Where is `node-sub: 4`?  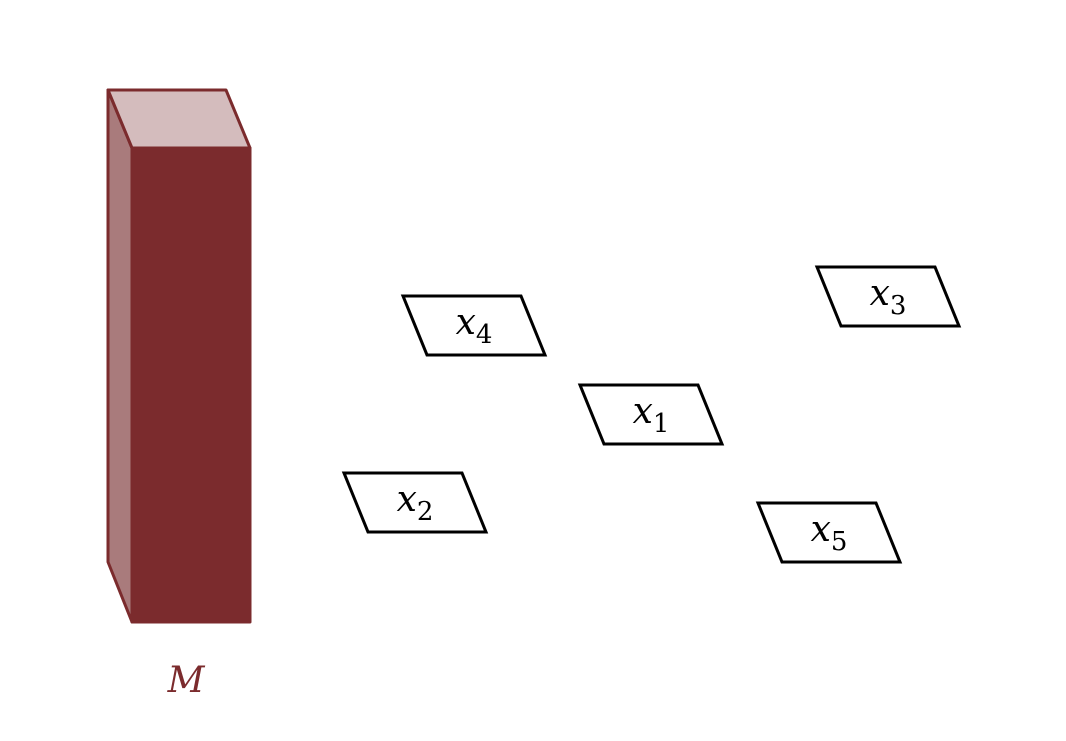
node-sub: 4 is located at coordinates (484, 335).